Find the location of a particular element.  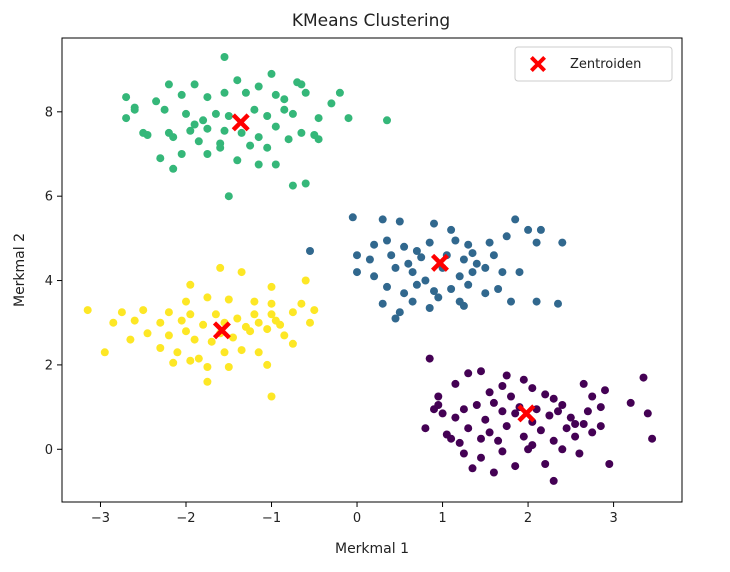

x-tick-label: 1 is located at coordinates (442, 518).